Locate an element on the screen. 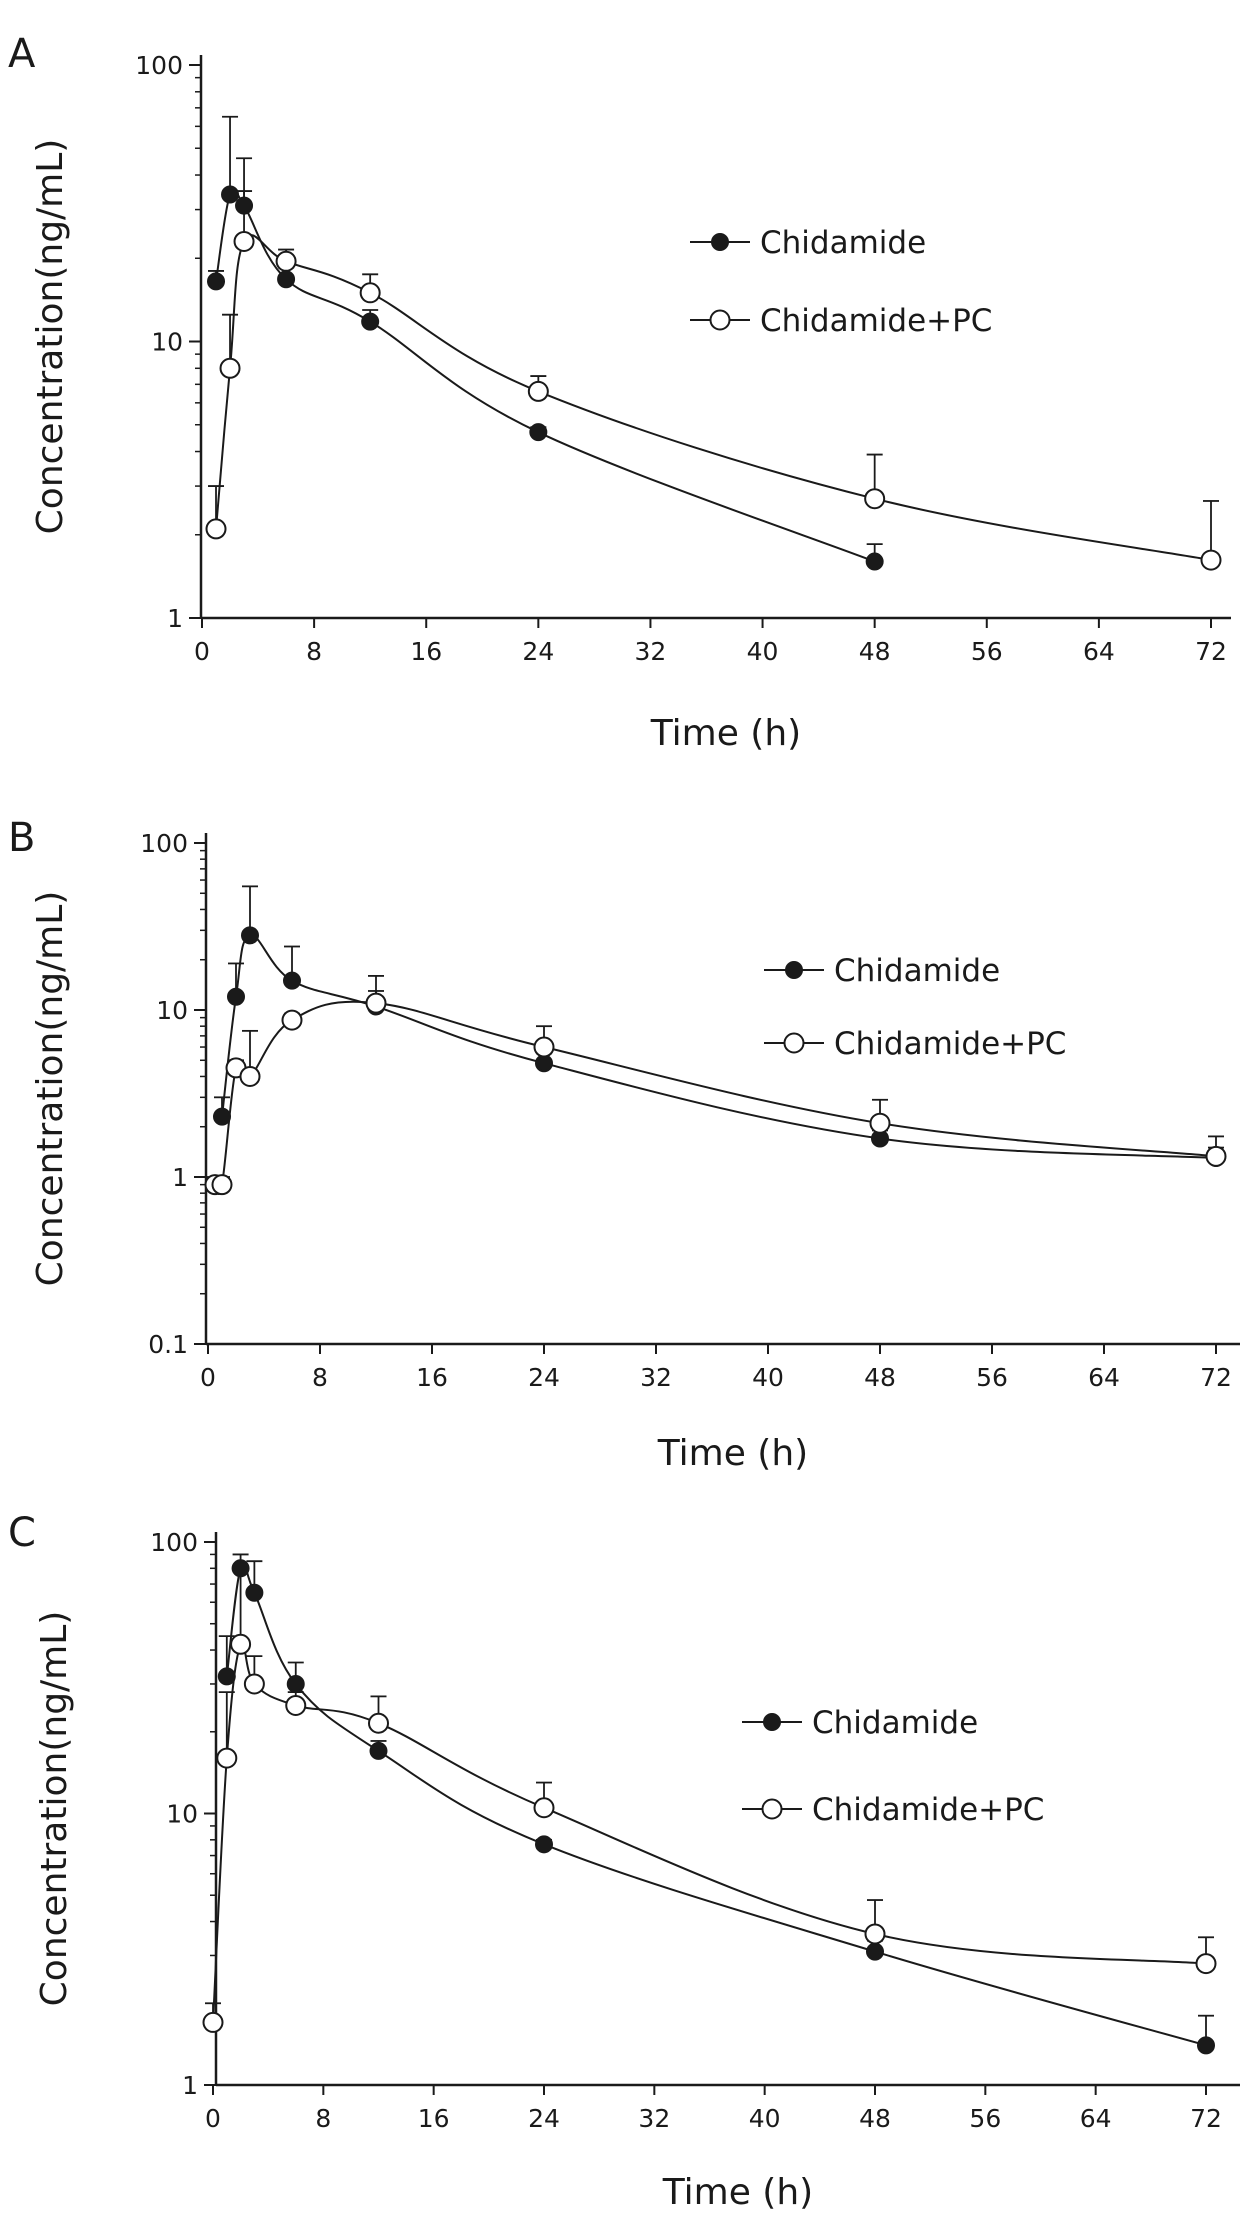 This screenshot has width=1260, height=2232. x-tick-label: 48 is located at coordinates (880, 1377).